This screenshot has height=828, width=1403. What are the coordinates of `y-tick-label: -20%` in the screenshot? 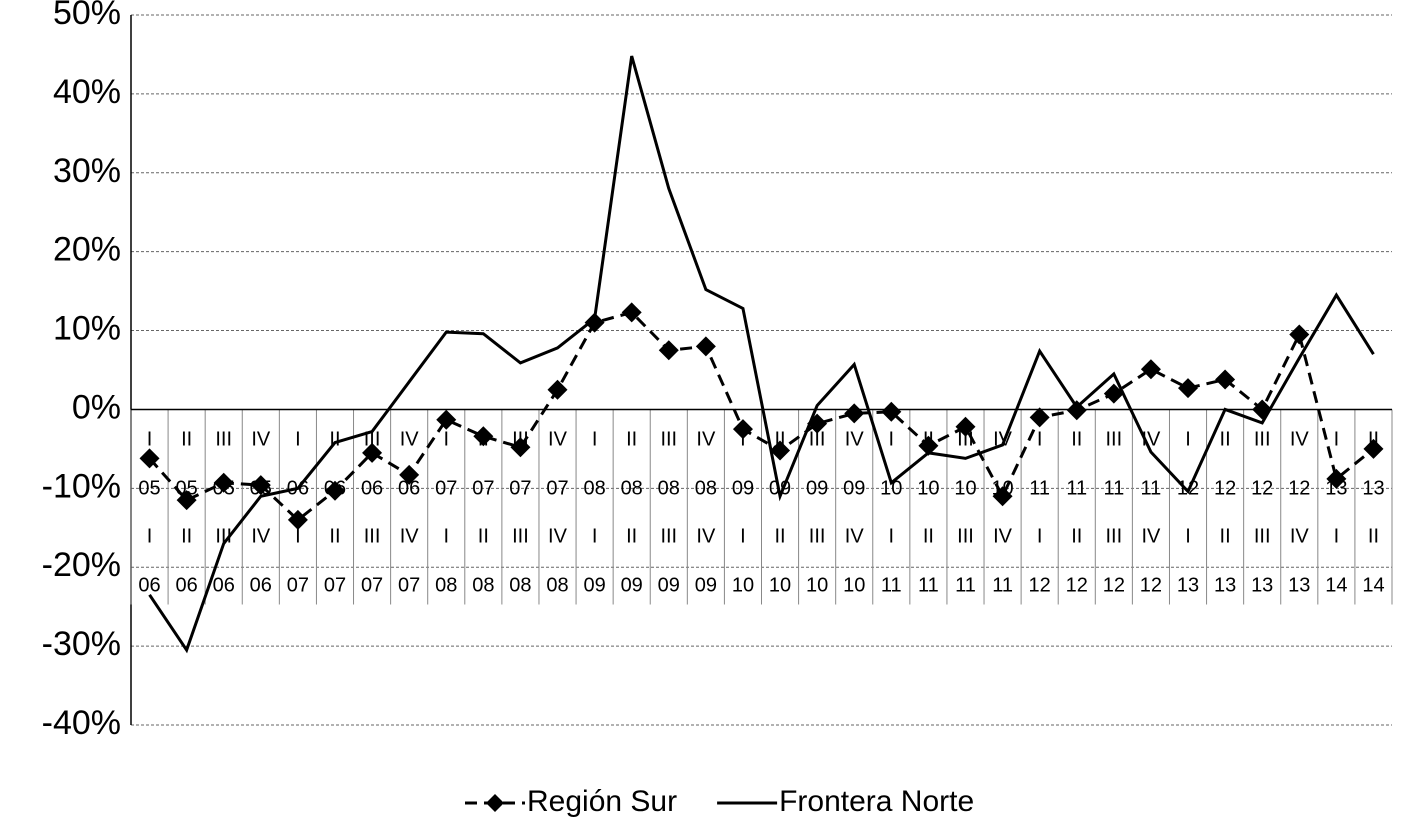 It's located at (81, 565).